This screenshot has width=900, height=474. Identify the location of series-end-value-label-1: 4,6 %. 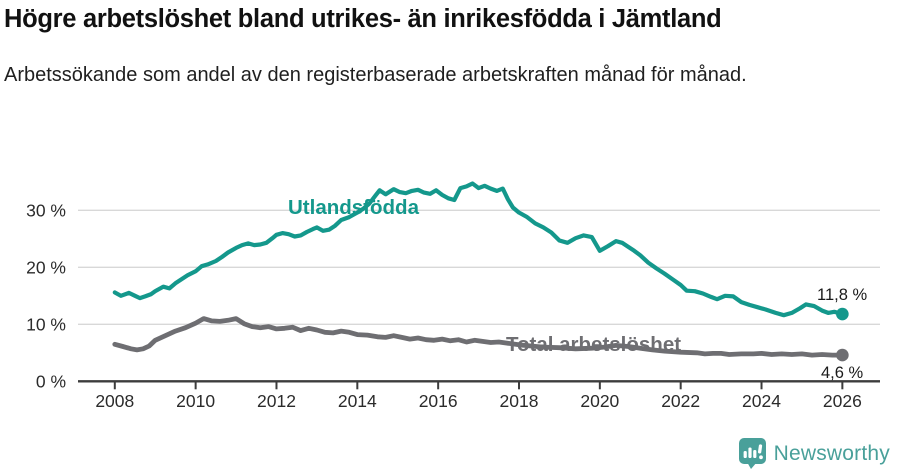
(842, 373).